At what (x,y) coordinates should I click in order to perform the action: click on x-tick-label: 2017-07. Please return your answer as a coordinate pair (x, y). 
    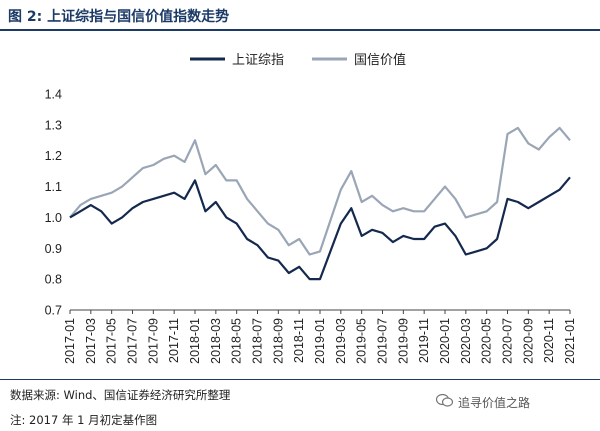
    Looking at the image, I should click on (133, 341).